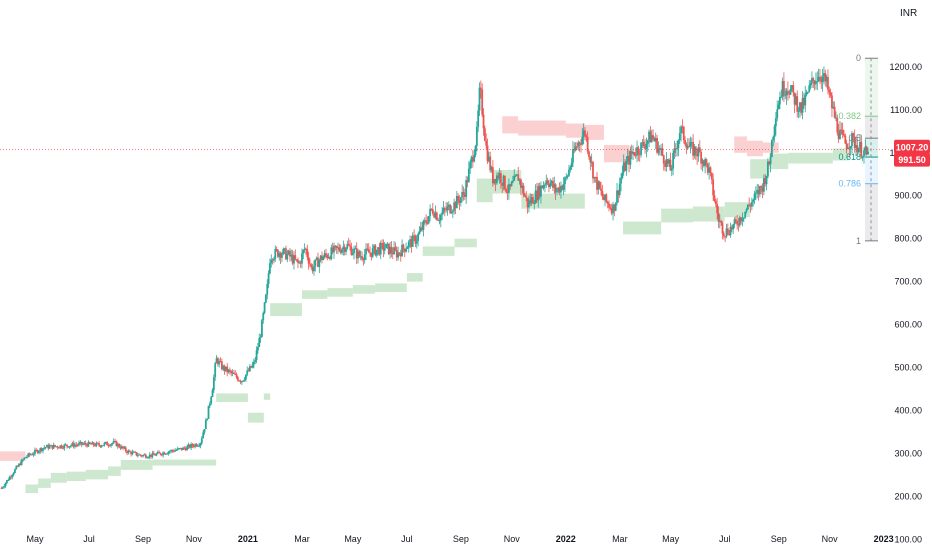 Image resolution: width=932 pixels, height=550 pixels. What do you see at coordinates (620, 539) in the screenshot?
I see `x-tick-label: Mar` at bounding box center [620, 539].